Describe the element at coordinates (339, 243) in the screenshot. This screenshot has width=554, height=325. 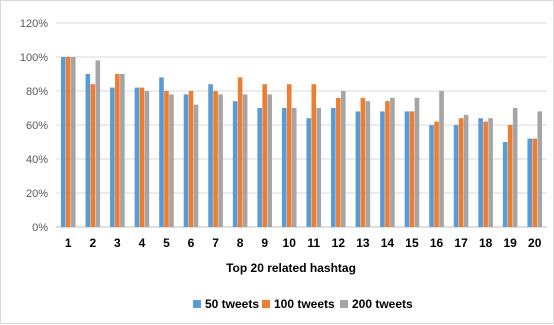
I see `x-tick-label: 12` at that location.